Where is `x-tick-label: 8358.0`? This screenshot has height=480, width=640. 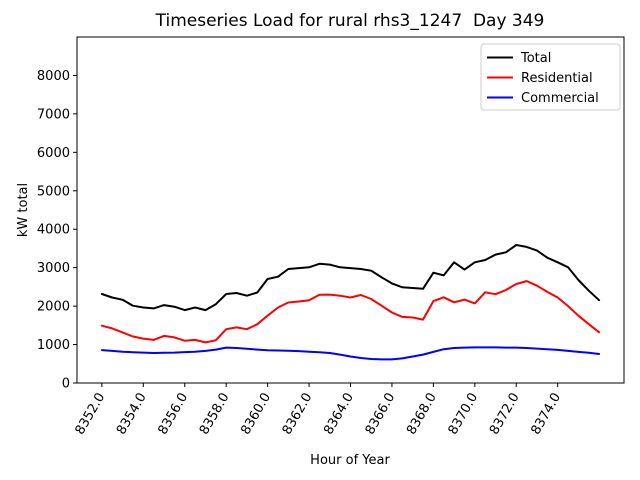 x-tick-label: 8358.0 is located at coordinates (215, 414).